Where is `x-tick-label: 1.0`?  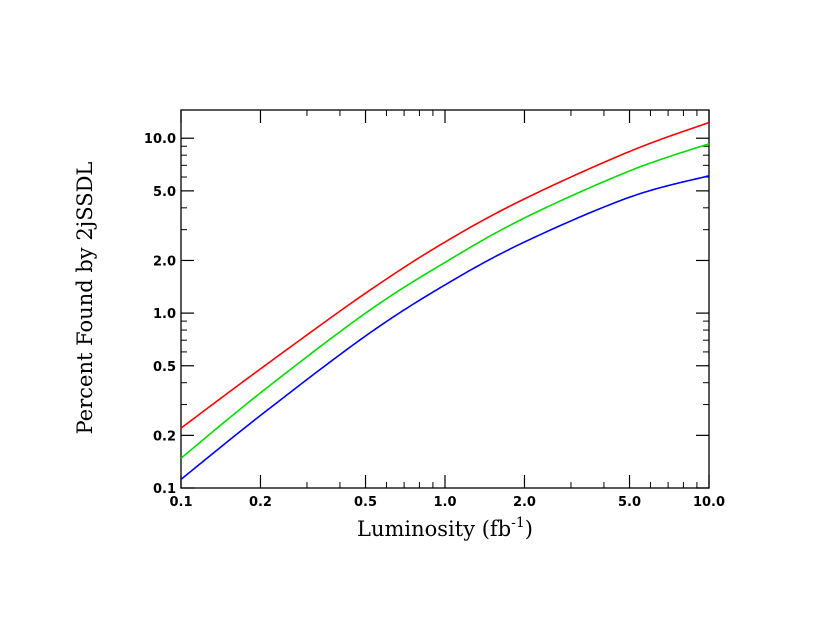
x-tick-label: 1.0 is located at coordinates (444, 502).